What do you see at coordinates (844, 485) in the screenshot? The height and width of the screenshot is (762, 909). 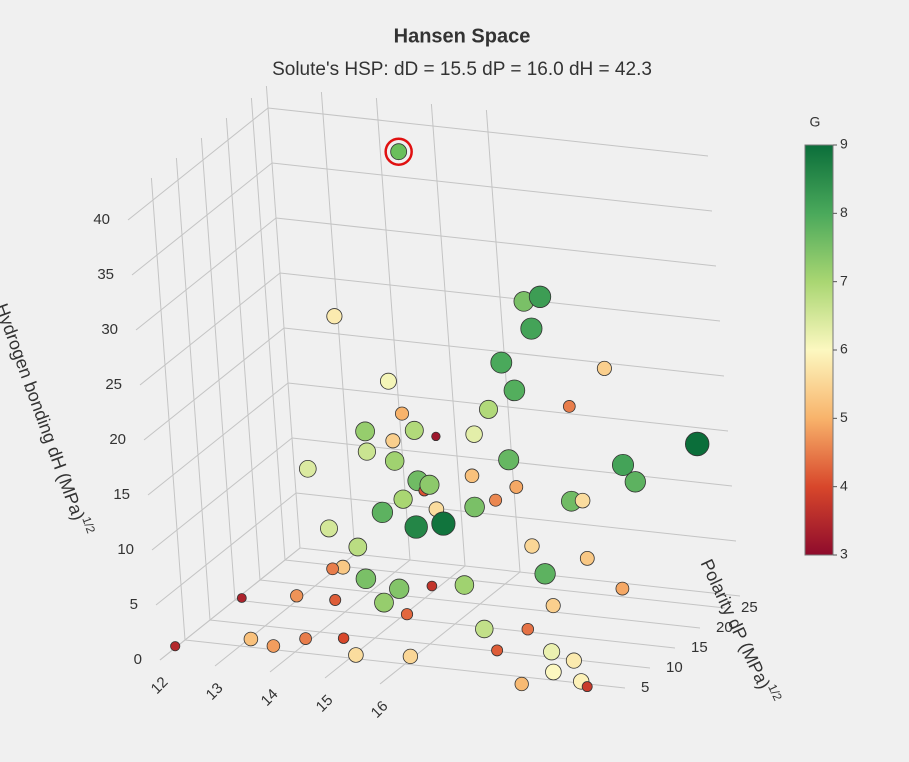 I see `colorbar-tick-label: 4` at bounding box center [844, 485].